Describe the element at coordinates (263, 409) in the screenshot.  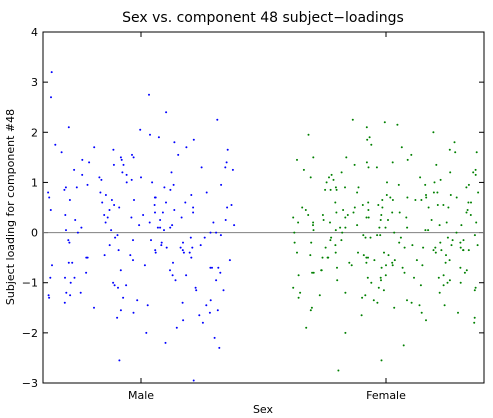
I see `x-axis-label: Sex` at that location.